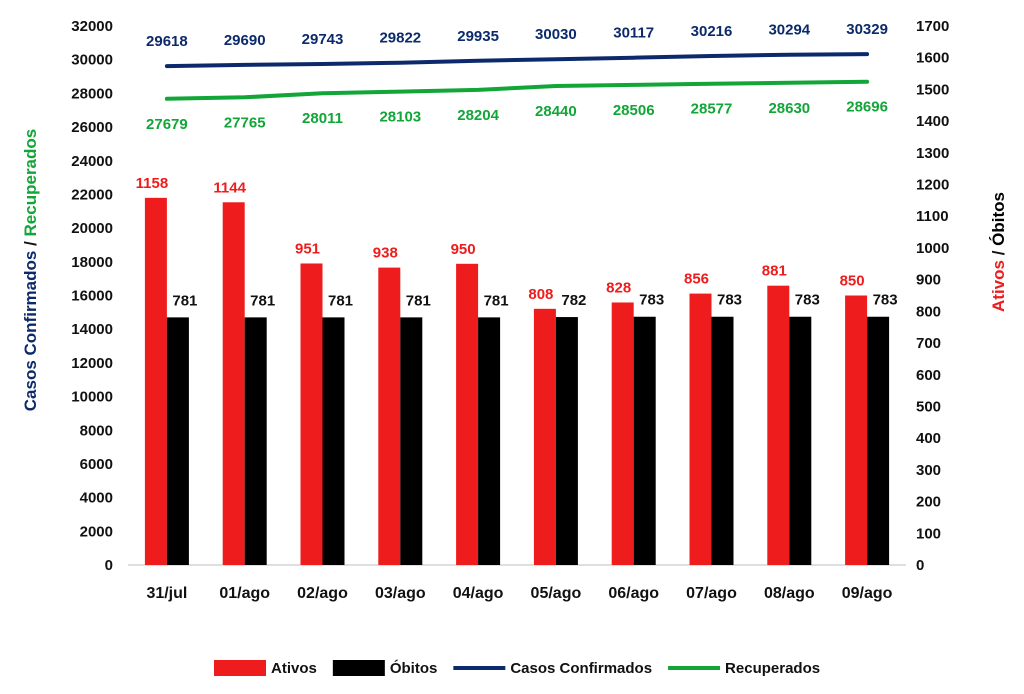  Describe the element at coordinates (998, 252) in the screenshot. I see `y-right-axis-title: Ativos / Óbitos` at that location.